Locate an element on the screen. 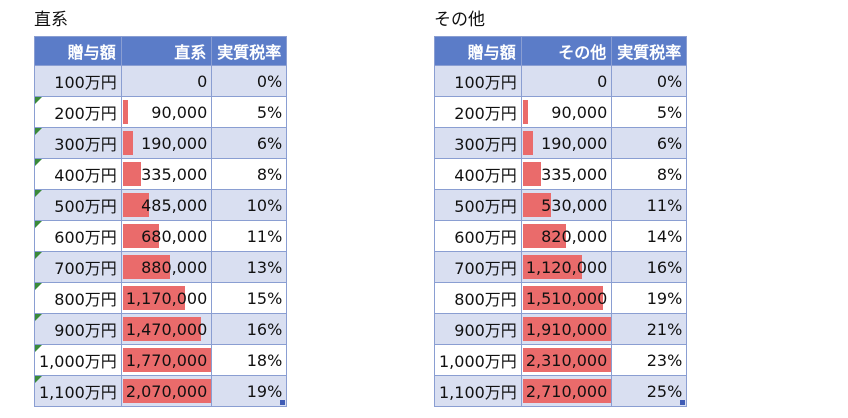  tax-cell: 2,710,000 is located at coordinates (566, 391).